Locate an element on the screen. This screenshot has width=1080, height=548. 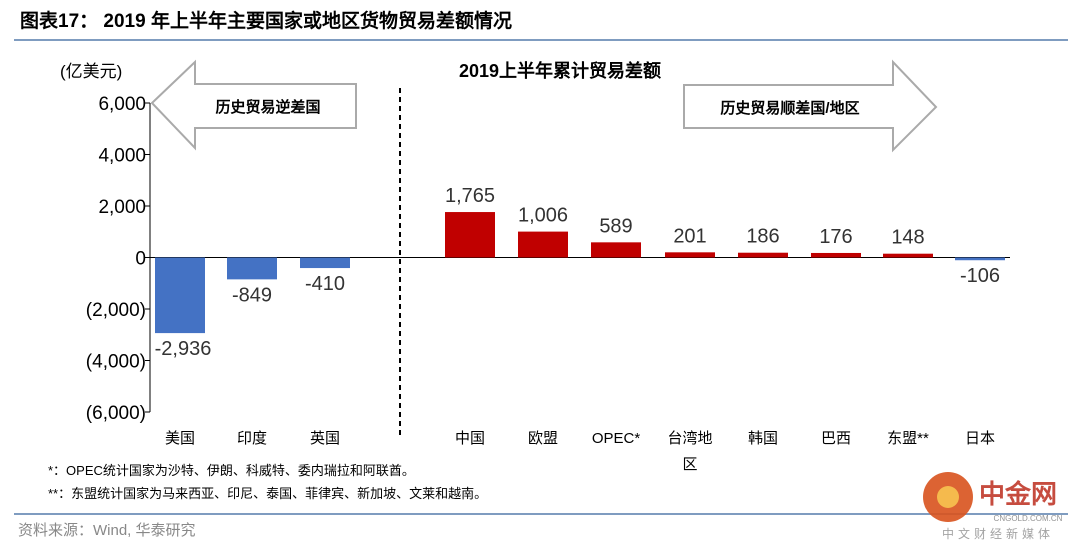
data-label: 201 is located at coordinates (689, 236).